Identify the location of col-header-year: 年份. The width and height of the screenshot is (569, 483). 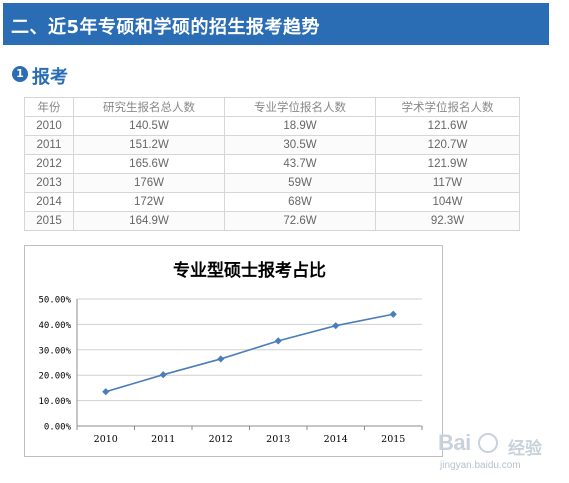
(49, 107).